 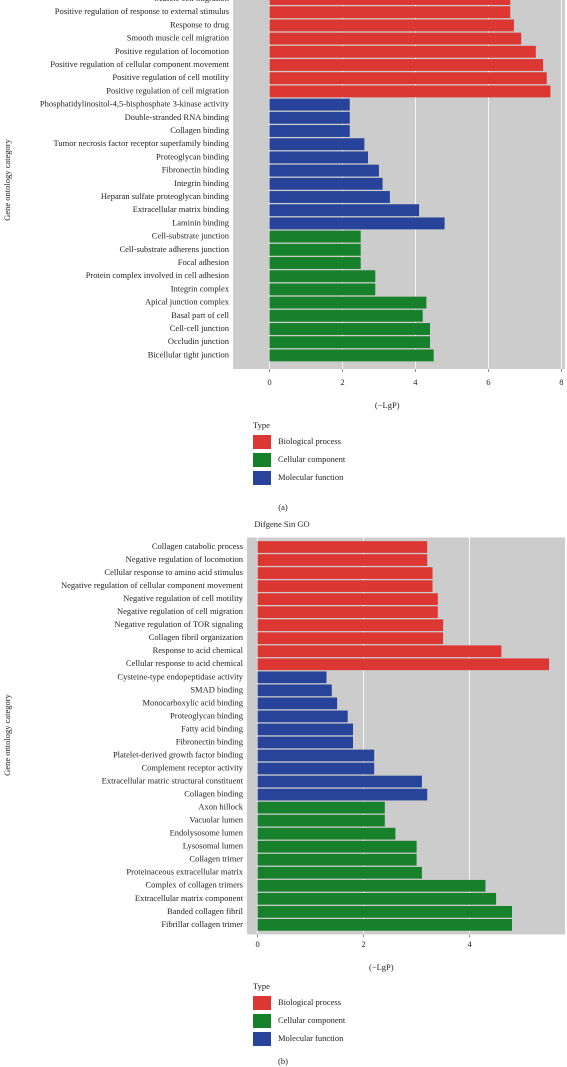 I want to click on y-tick-label: Negative regulation of cell migration, so click(x=180, y=611).